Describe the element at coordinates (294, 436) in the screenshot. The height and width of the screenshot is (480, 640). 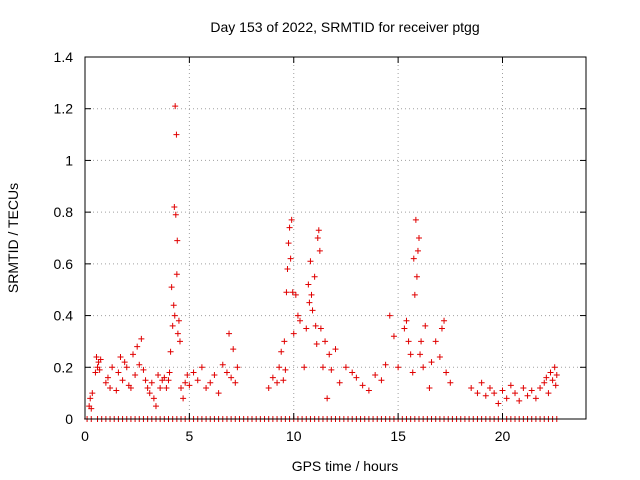
I see `x-tick-label: 10` at that location.